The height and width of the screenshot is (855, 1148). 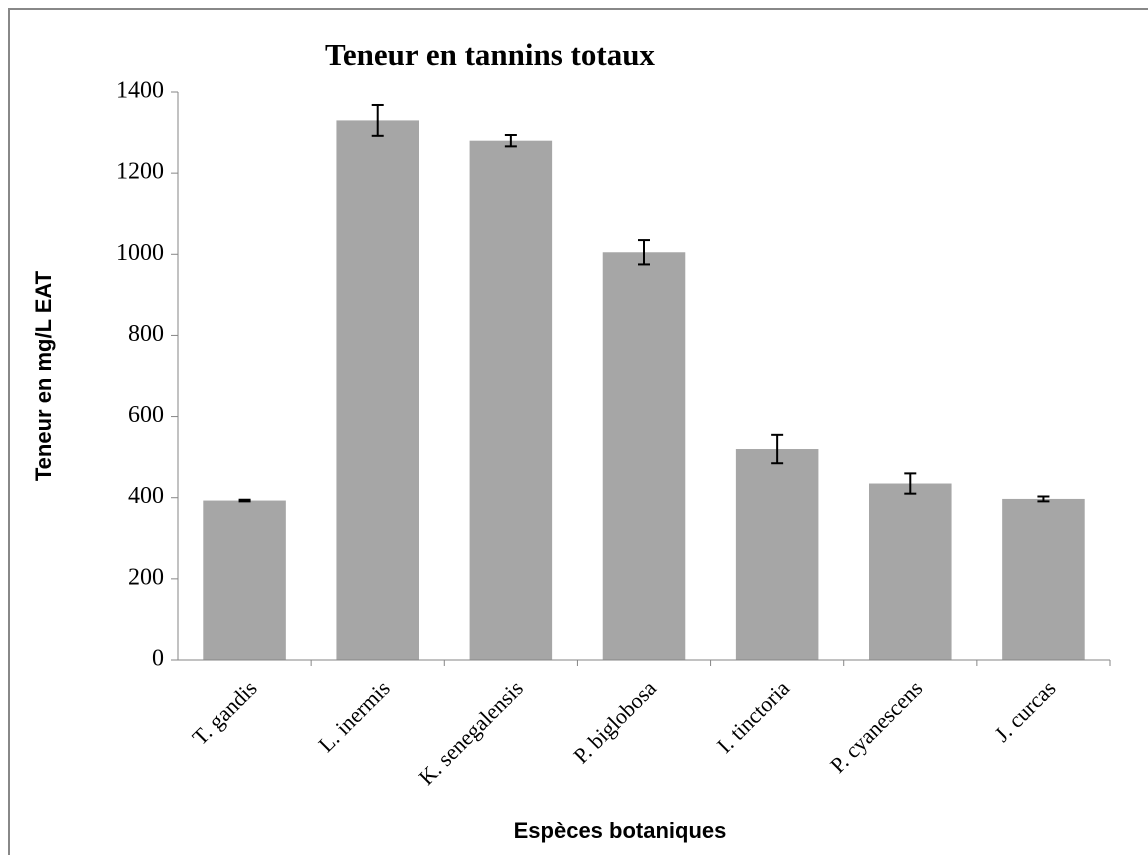 What do you see at coordinates (620, 830) in the screenshot?
I see `x-axis-label: Espèces botaniques` at bounding box center [620, 830].